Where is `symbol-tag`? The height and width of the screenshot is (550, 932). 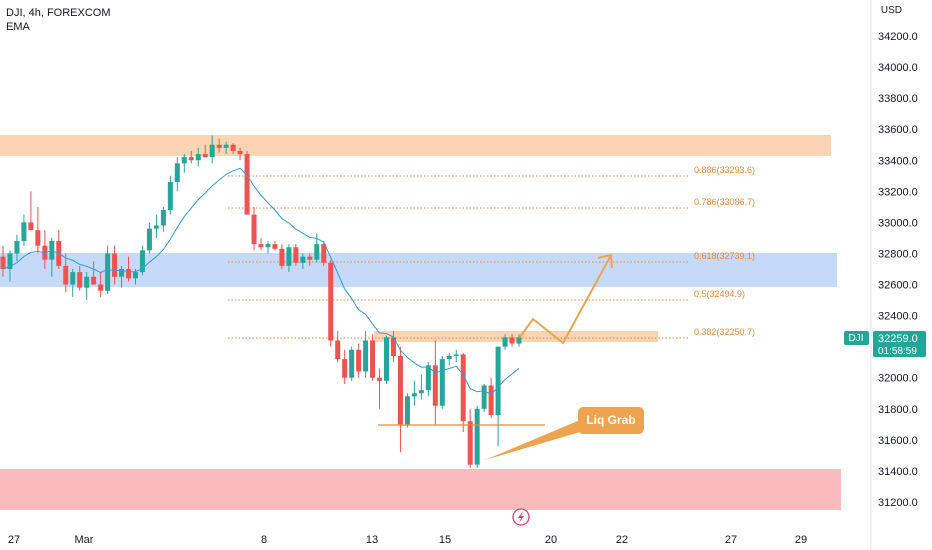 symbol-tag is located at coordinates (856, 338).